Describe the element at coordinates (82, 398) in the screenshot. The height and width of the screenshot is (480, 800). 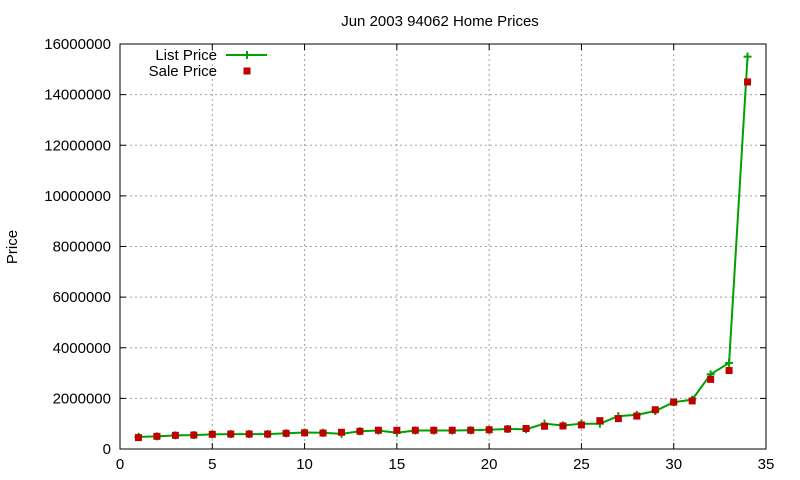
I see `y-tick-label: 2000000` at that location.